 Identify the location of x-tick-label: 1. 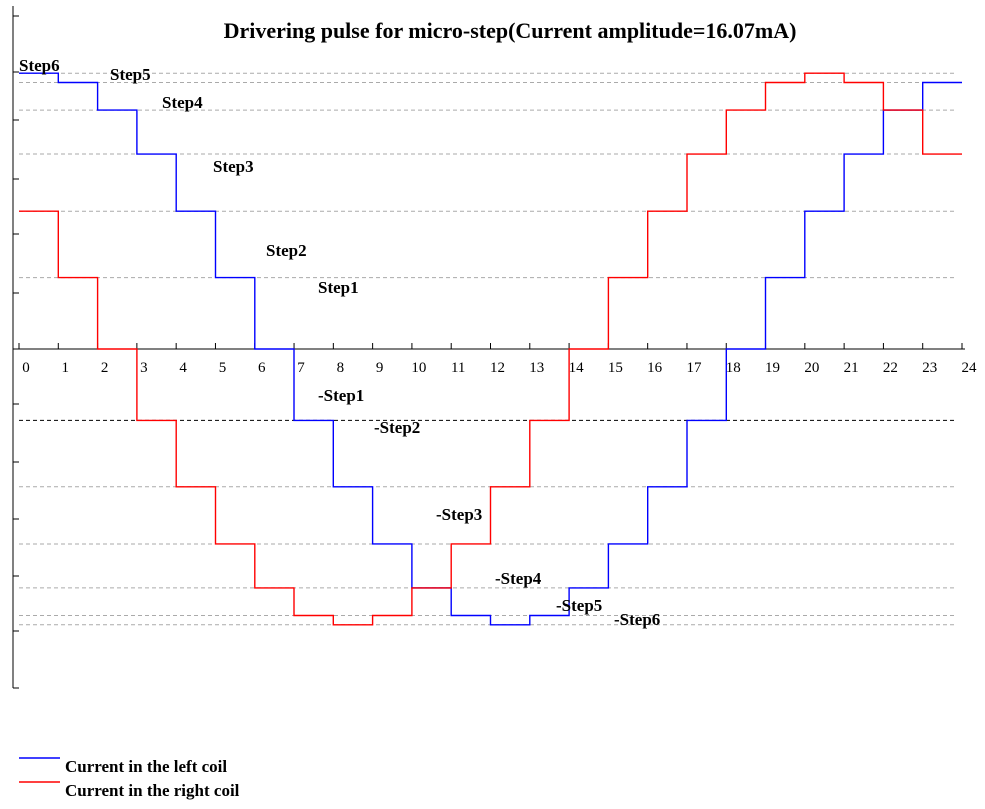
(66, 368).